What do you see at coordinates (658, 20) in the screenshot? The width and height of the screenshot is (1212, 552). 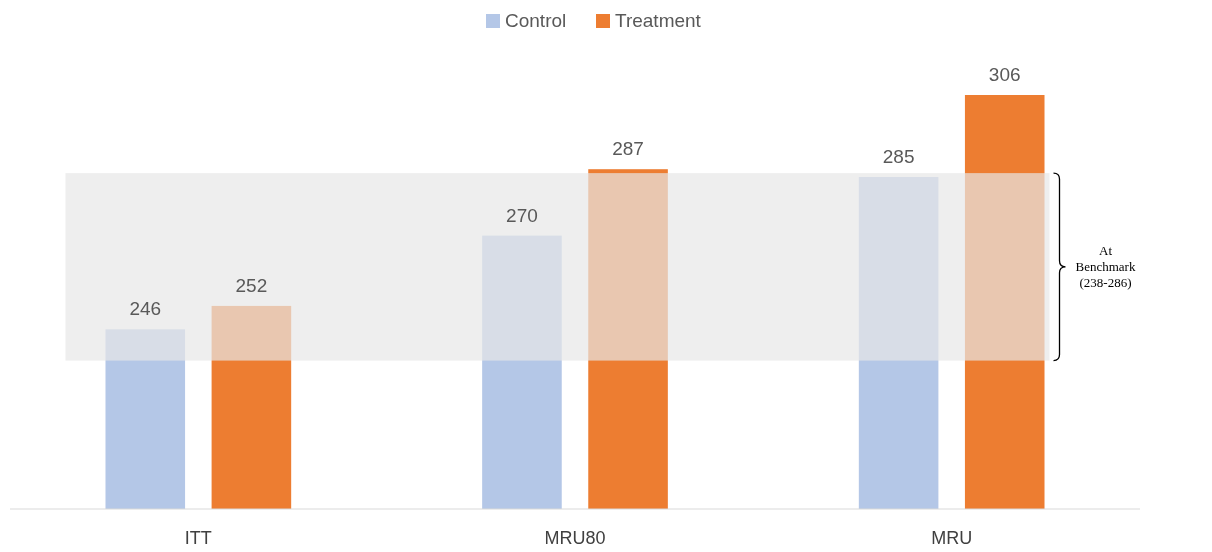 I see `legend-label: Treatment` at bounding box center [658, 20].